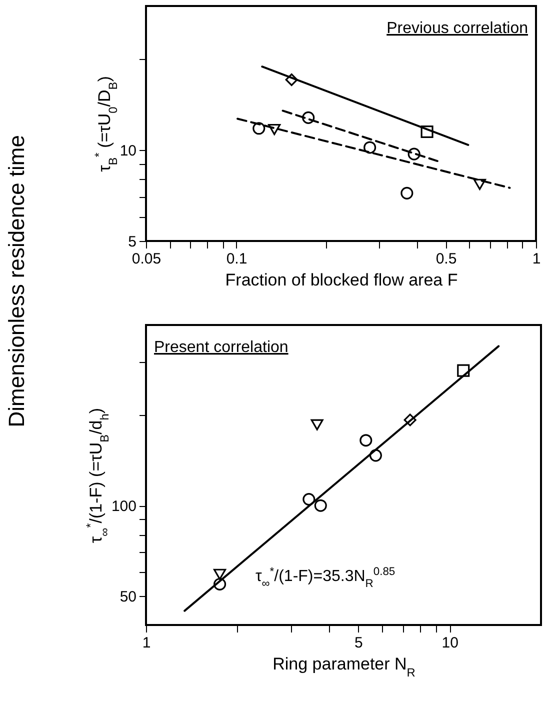  Describe the element at coordinates (446, 259) in the screenshot. I see `x-tick-label: 0.5` at that location.